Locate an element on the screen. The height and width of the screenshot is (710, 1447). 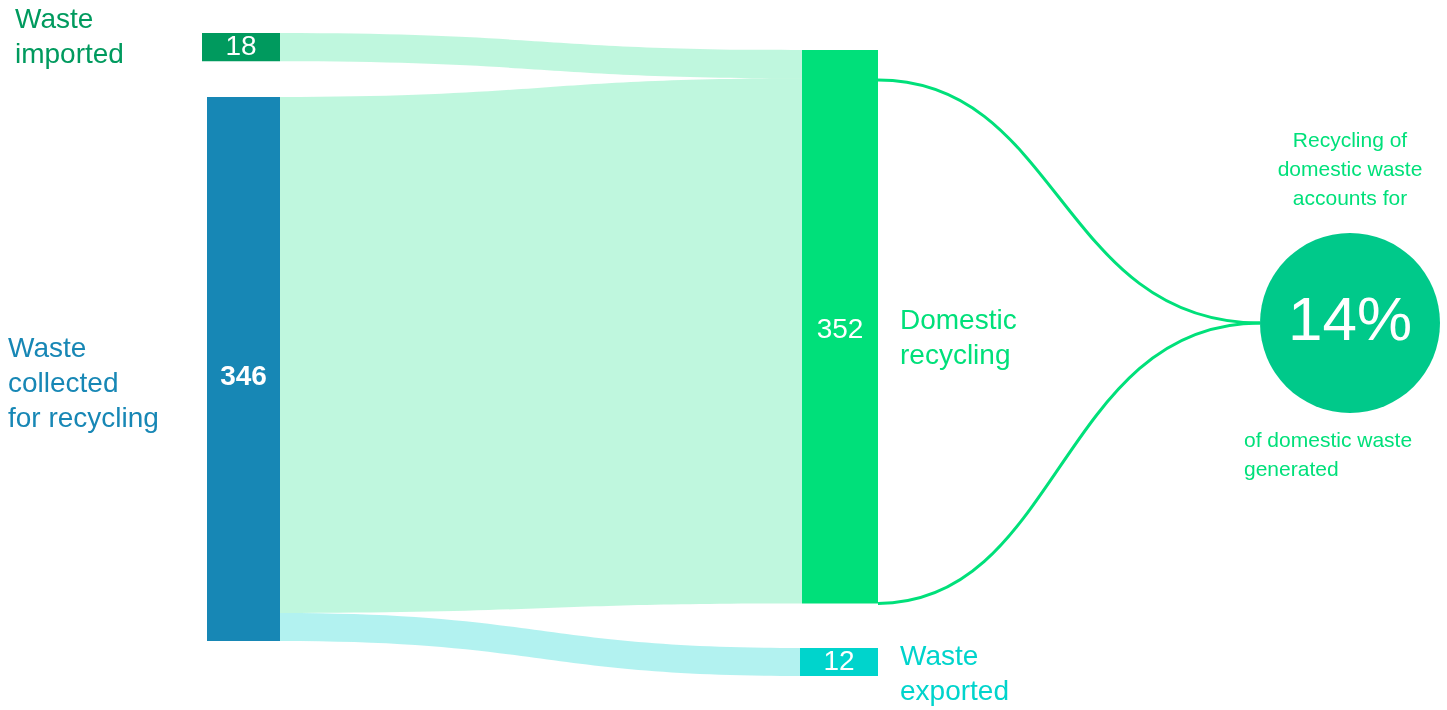
category-label: Waste exported is located at coordinates (954, 672).